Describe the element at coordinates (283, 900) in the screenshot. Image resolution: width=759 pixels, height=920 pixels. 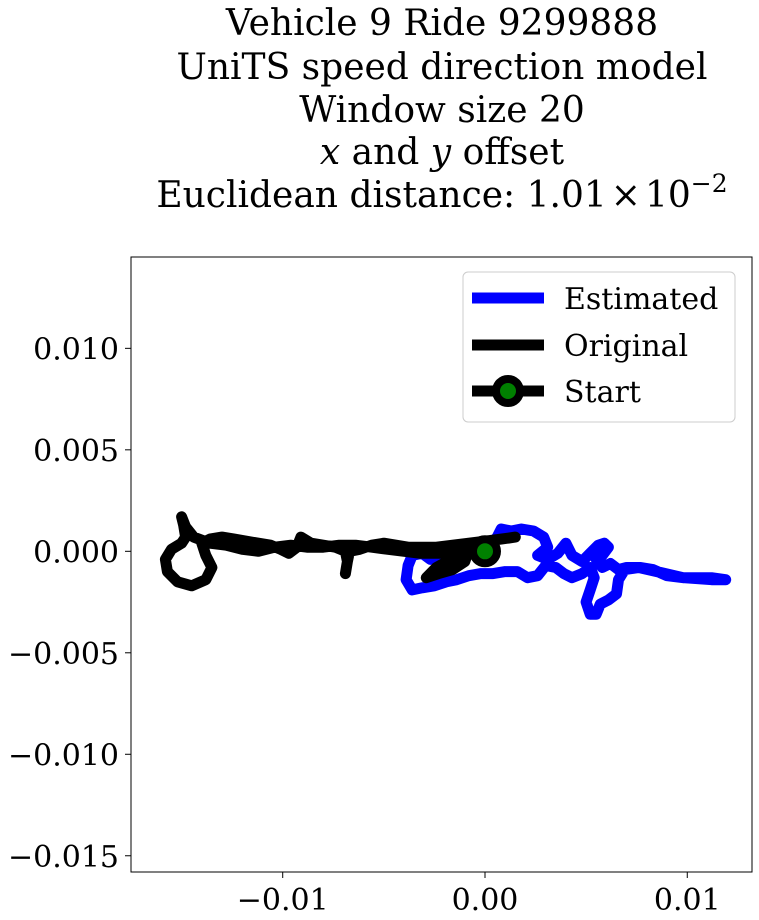
I see `x-tick-label: −0.01` at that location.